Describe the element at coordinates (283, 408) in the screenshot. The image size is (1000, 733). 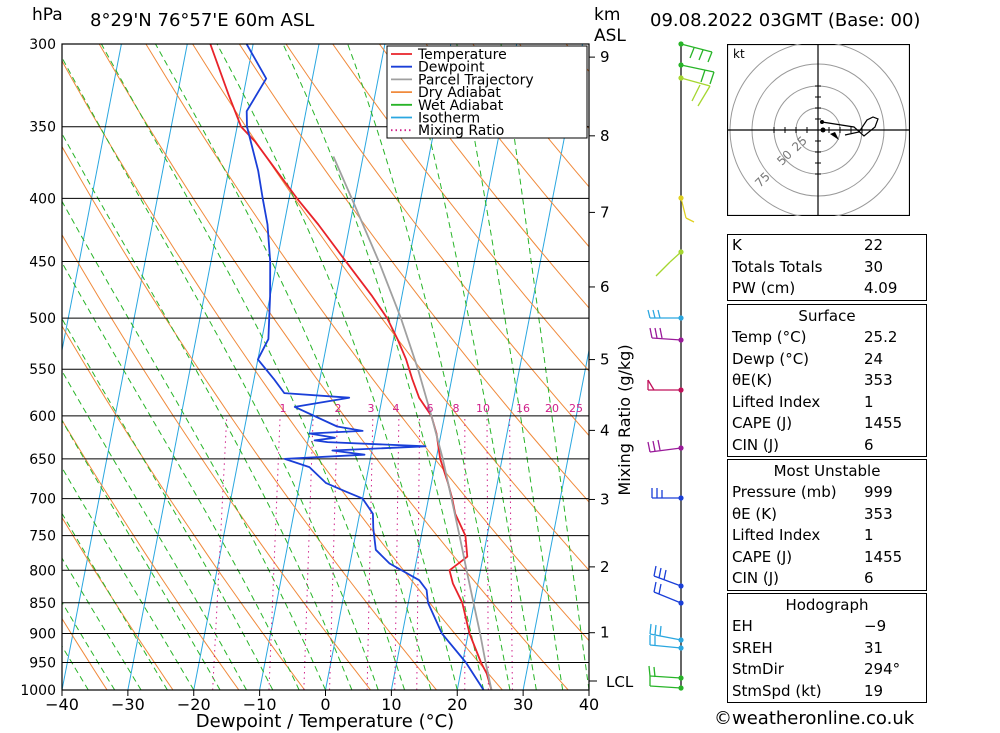
I see `mixing-ratio-label: 1` at that location.